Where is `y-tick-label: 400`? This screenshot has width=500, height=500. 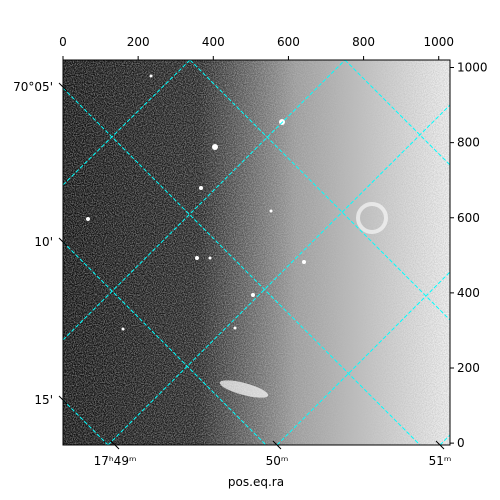 y-tick-label: 400 is located at coordinates (468, 293).